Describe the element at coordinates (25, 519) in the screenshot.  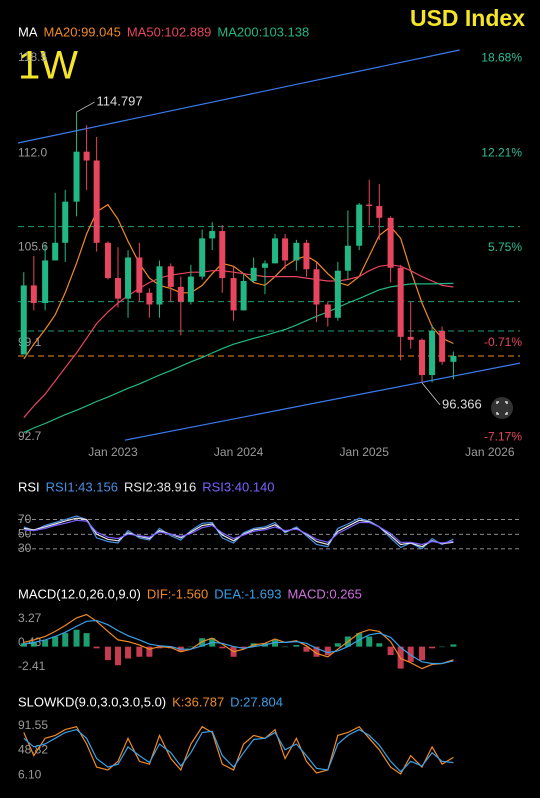
I see `y-tick-label: 70` at that location.